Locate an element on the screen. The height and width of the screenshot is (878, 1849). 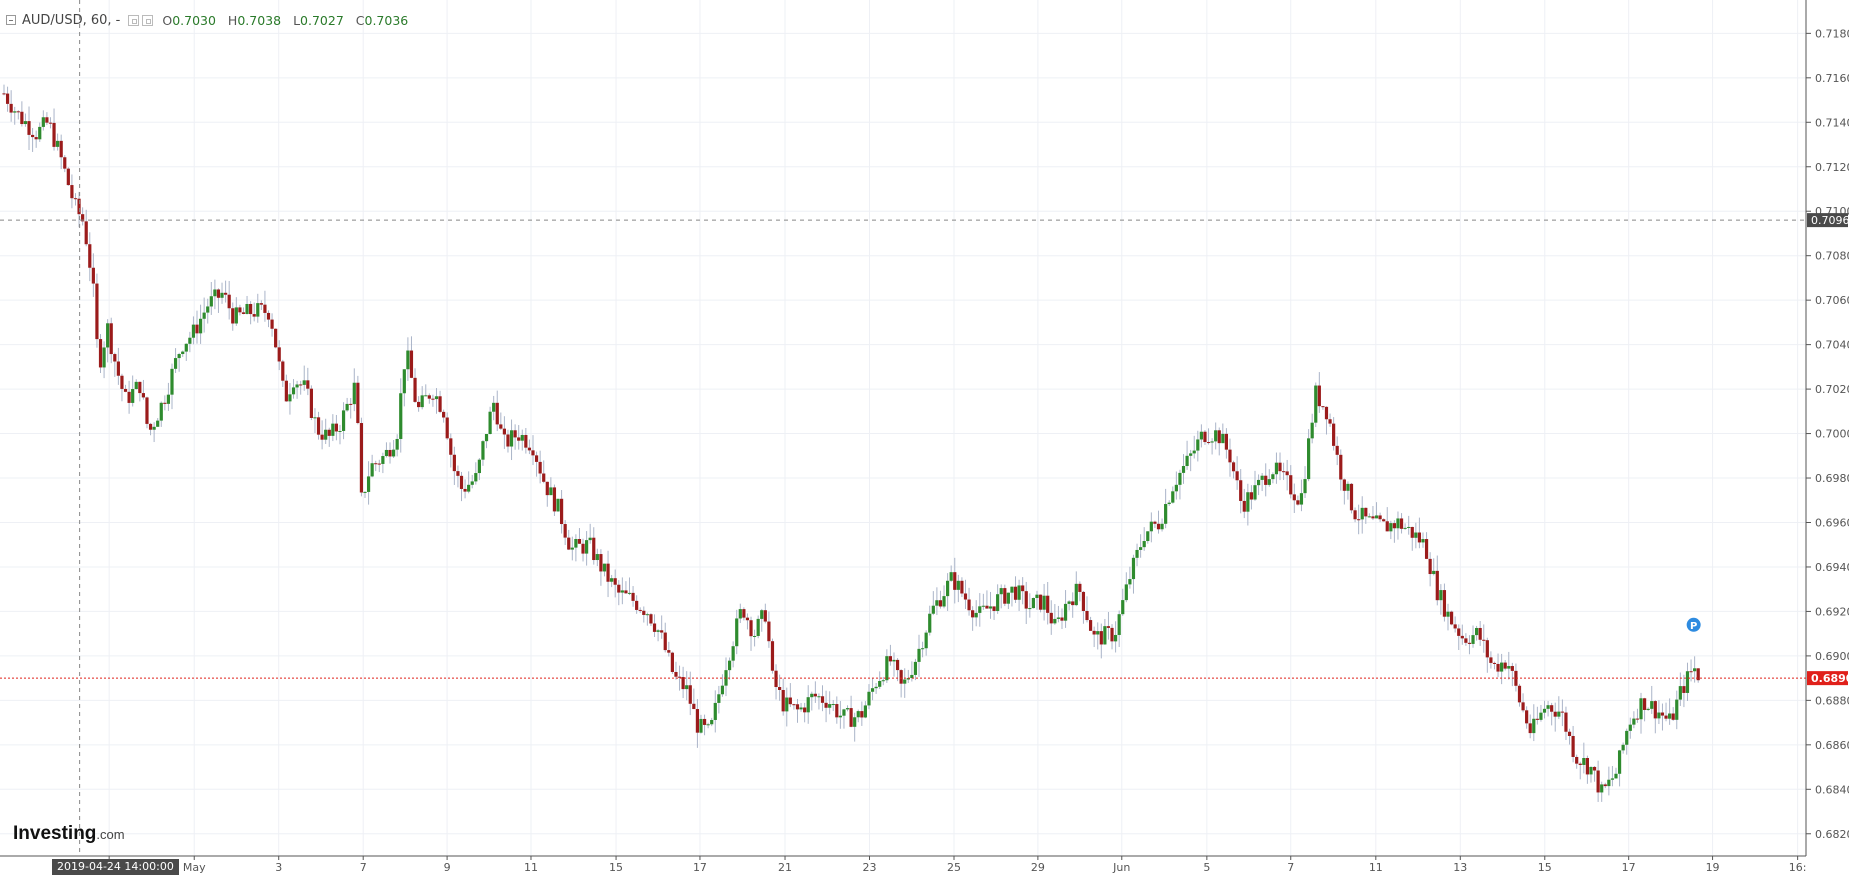
close-label: C is located at coordinates (360, 20).